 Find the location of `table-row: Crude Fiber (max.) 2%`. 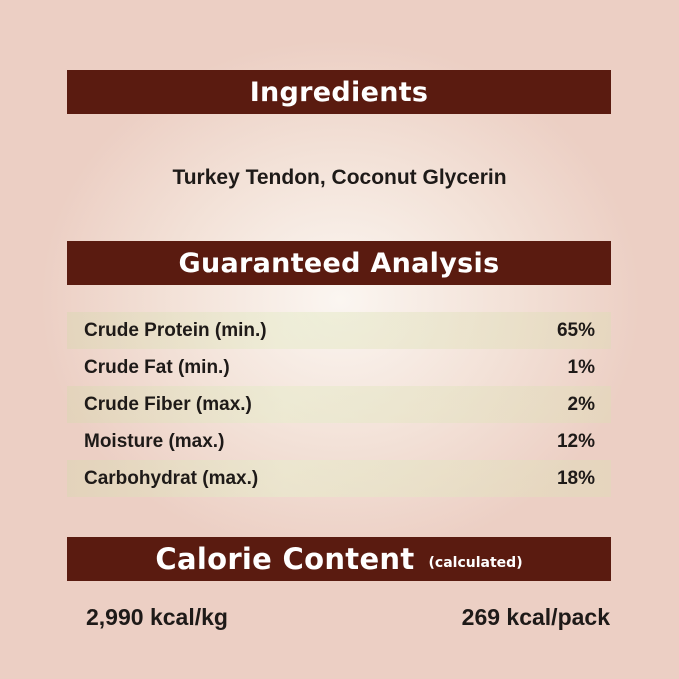

table-row: Crude Fiber (max.) 2% is located at coordinates (339, 404).